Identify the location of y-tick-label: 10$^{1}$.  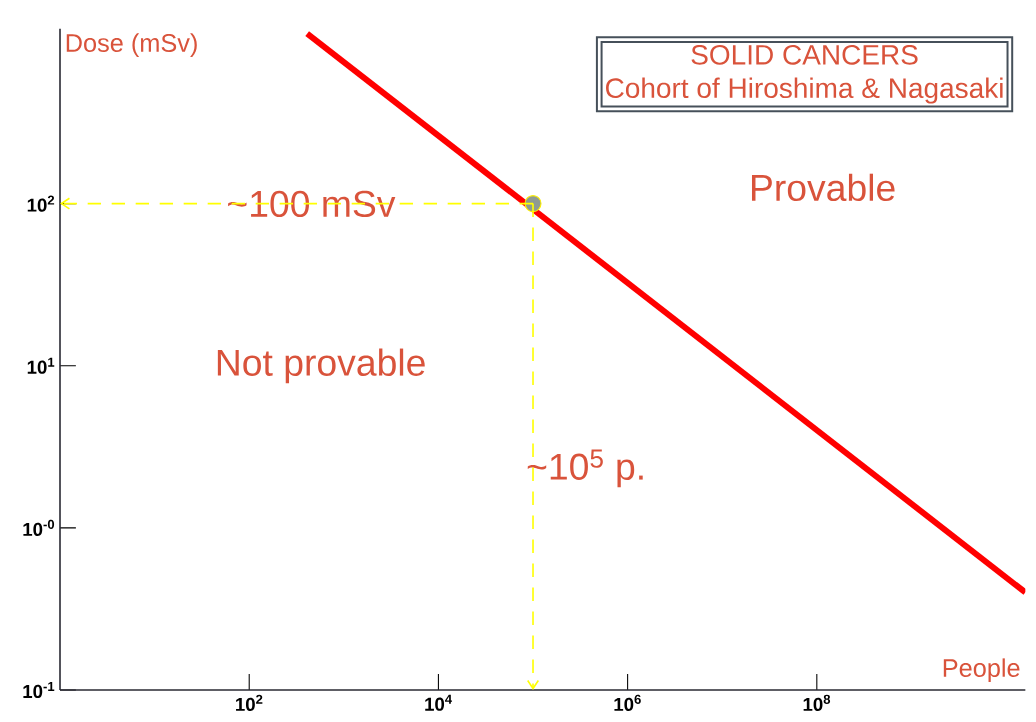
(41, 365).